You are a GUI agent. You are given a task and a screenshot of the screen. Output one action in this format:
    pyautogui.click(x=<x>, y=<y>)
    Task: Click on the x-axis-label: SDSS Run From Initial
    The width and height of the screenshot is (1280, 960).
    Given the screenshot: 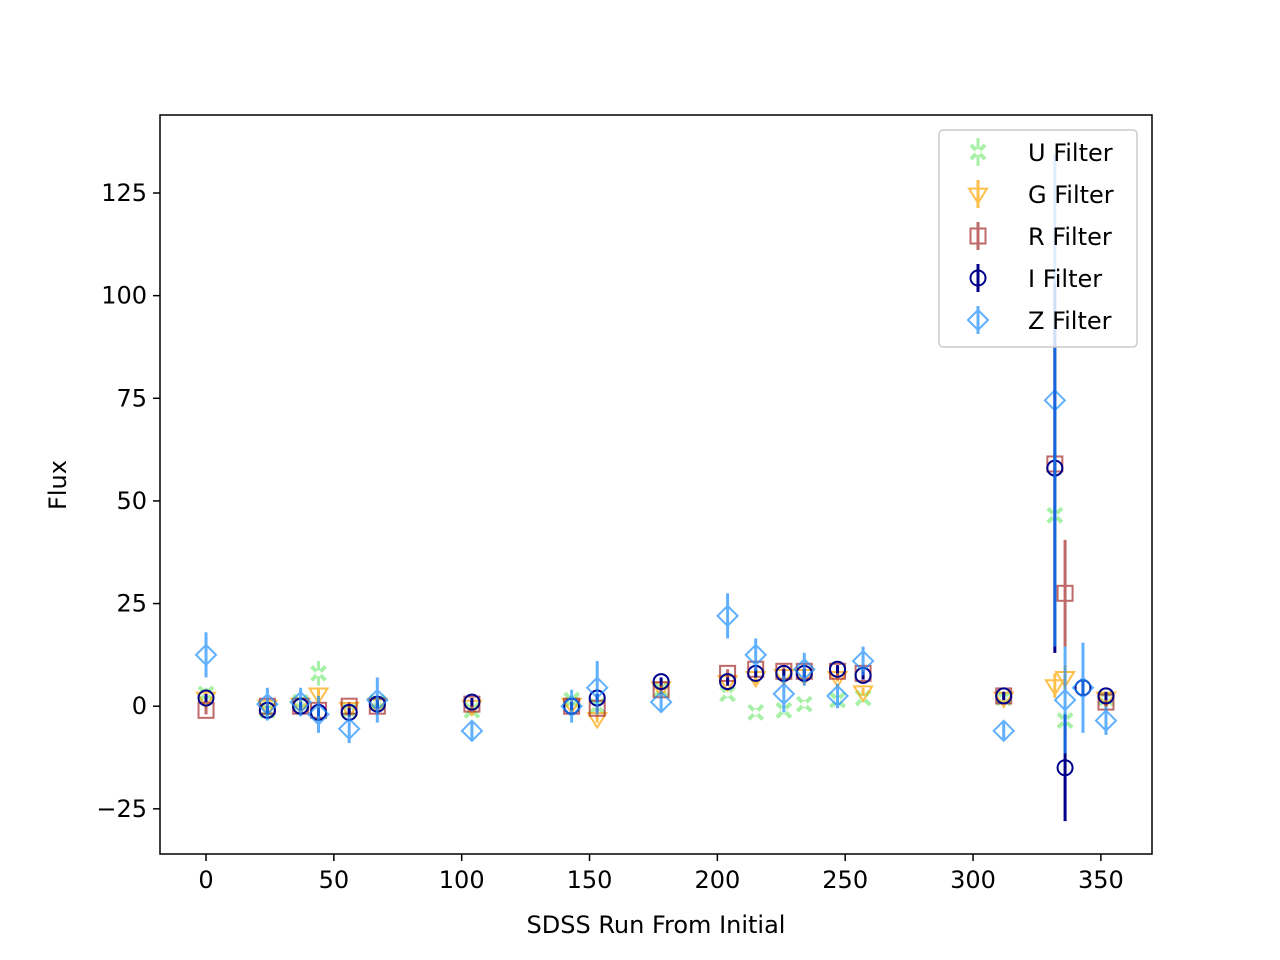 What is the action you would take?
    pyautogui.click(x=656, y=925)
    